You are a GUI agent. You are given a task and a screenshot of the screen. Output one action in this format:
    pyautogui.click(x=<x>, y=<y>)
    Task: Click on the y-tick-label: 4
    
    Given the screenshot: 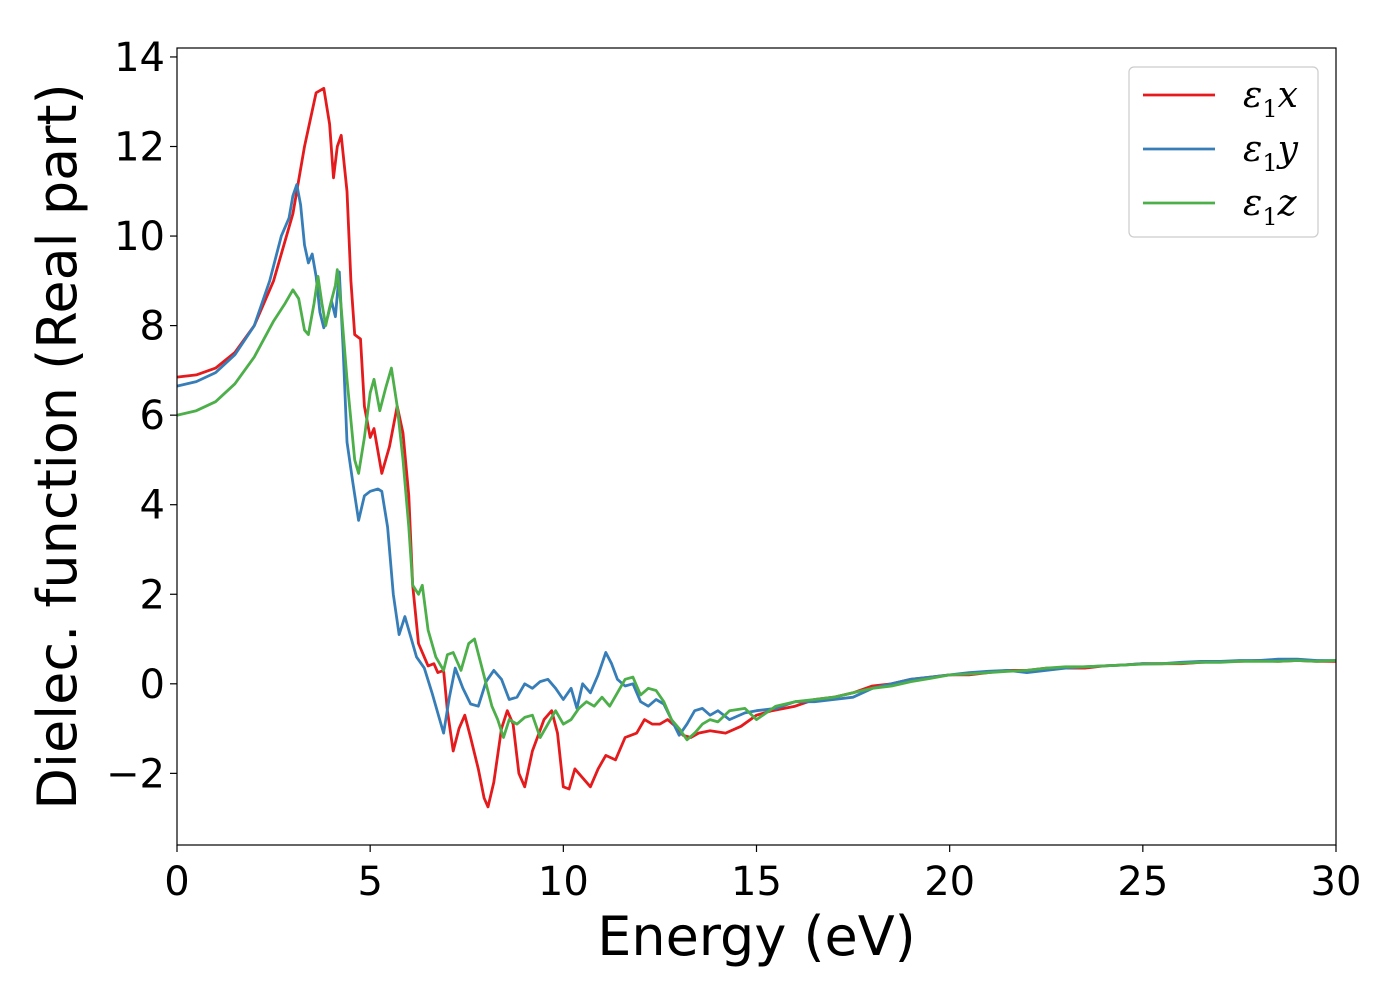 What is the action you would take?
    pyautogui.click(x=152, y=506)
    